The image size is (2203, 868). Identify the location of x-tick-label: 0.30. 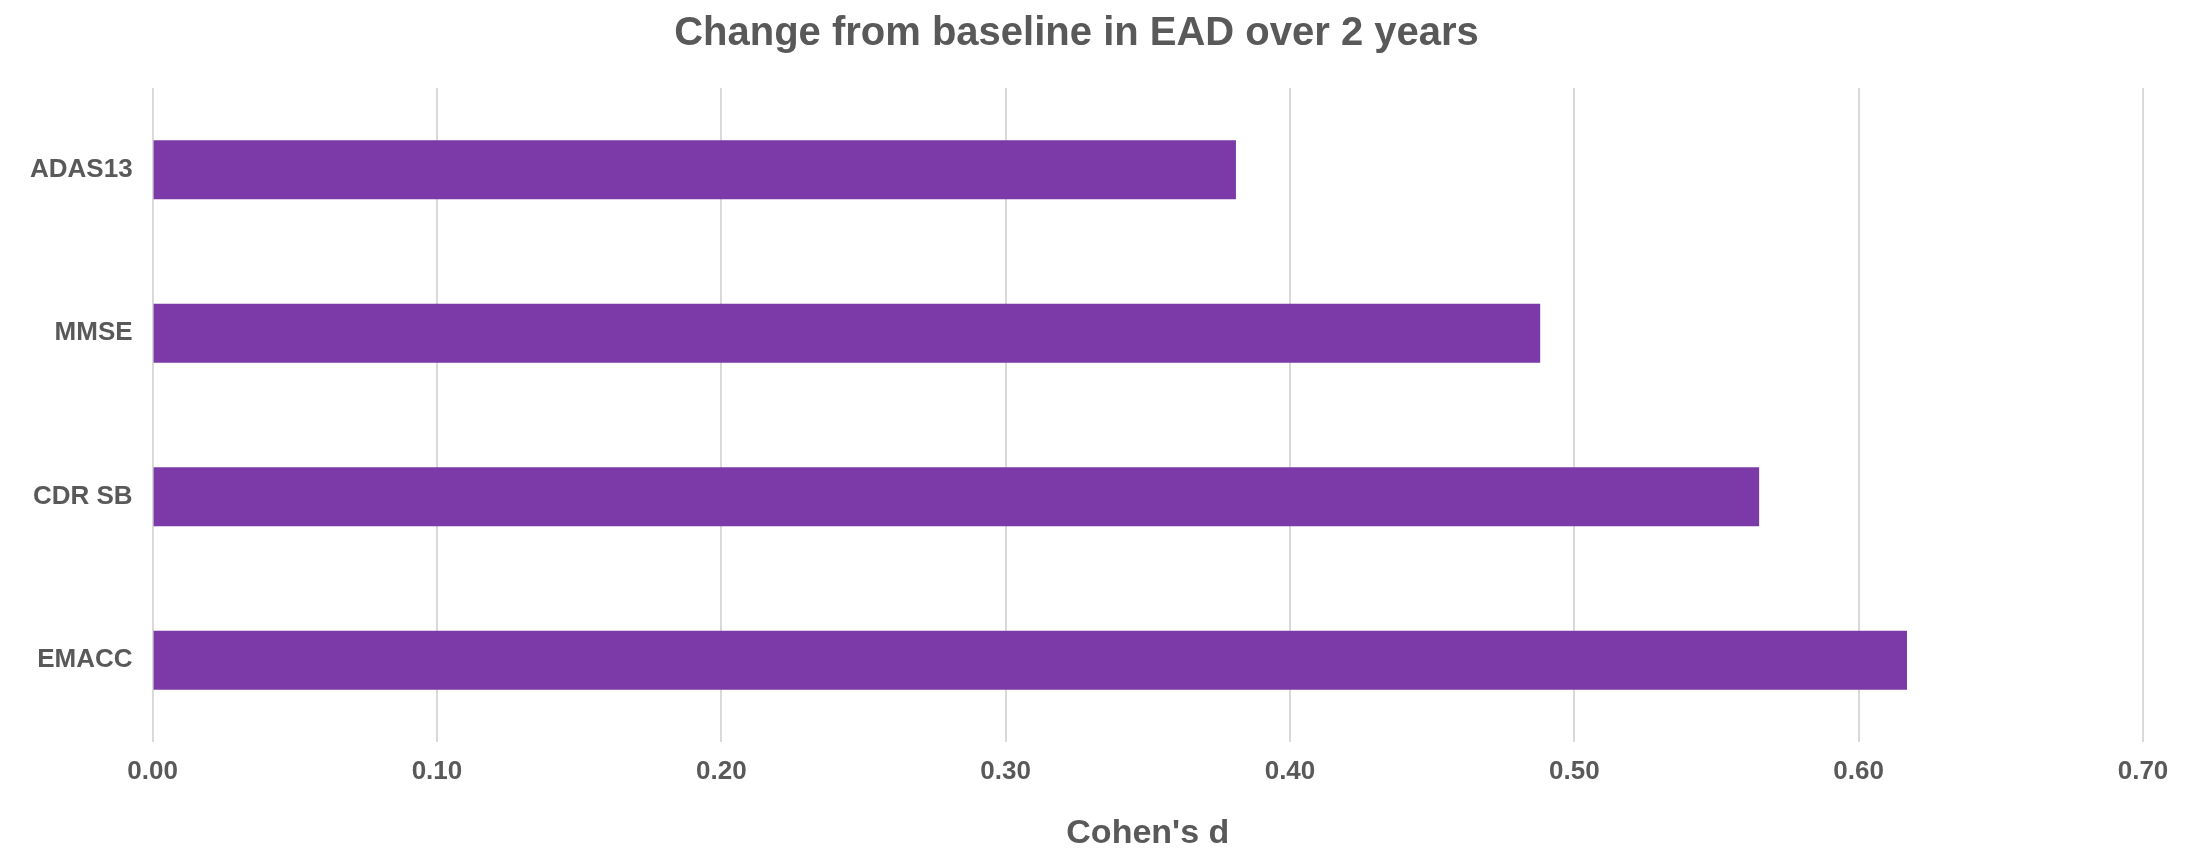
(1005, 769).